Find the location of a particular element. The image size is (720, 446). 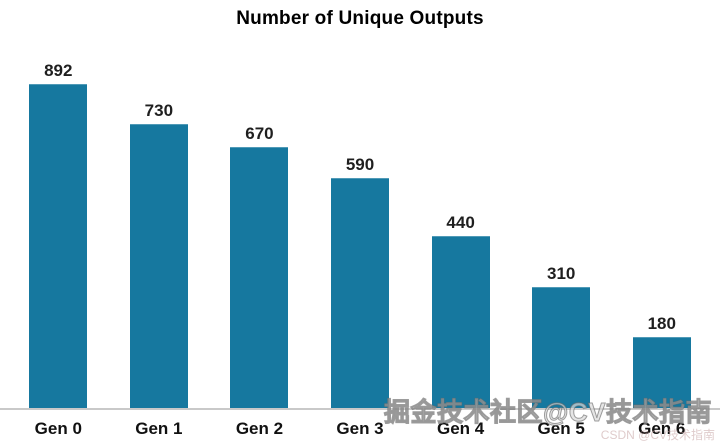

bar-value-label: 590 is located at coordinates (360, 164).